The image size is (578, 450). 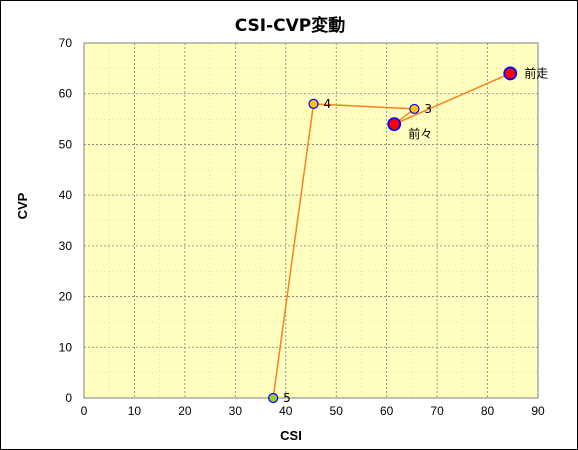 What do you see at coordinates (286, 411) in the screenshot?
I see `x-tick-label: 40` at bounding box center [286, 411].